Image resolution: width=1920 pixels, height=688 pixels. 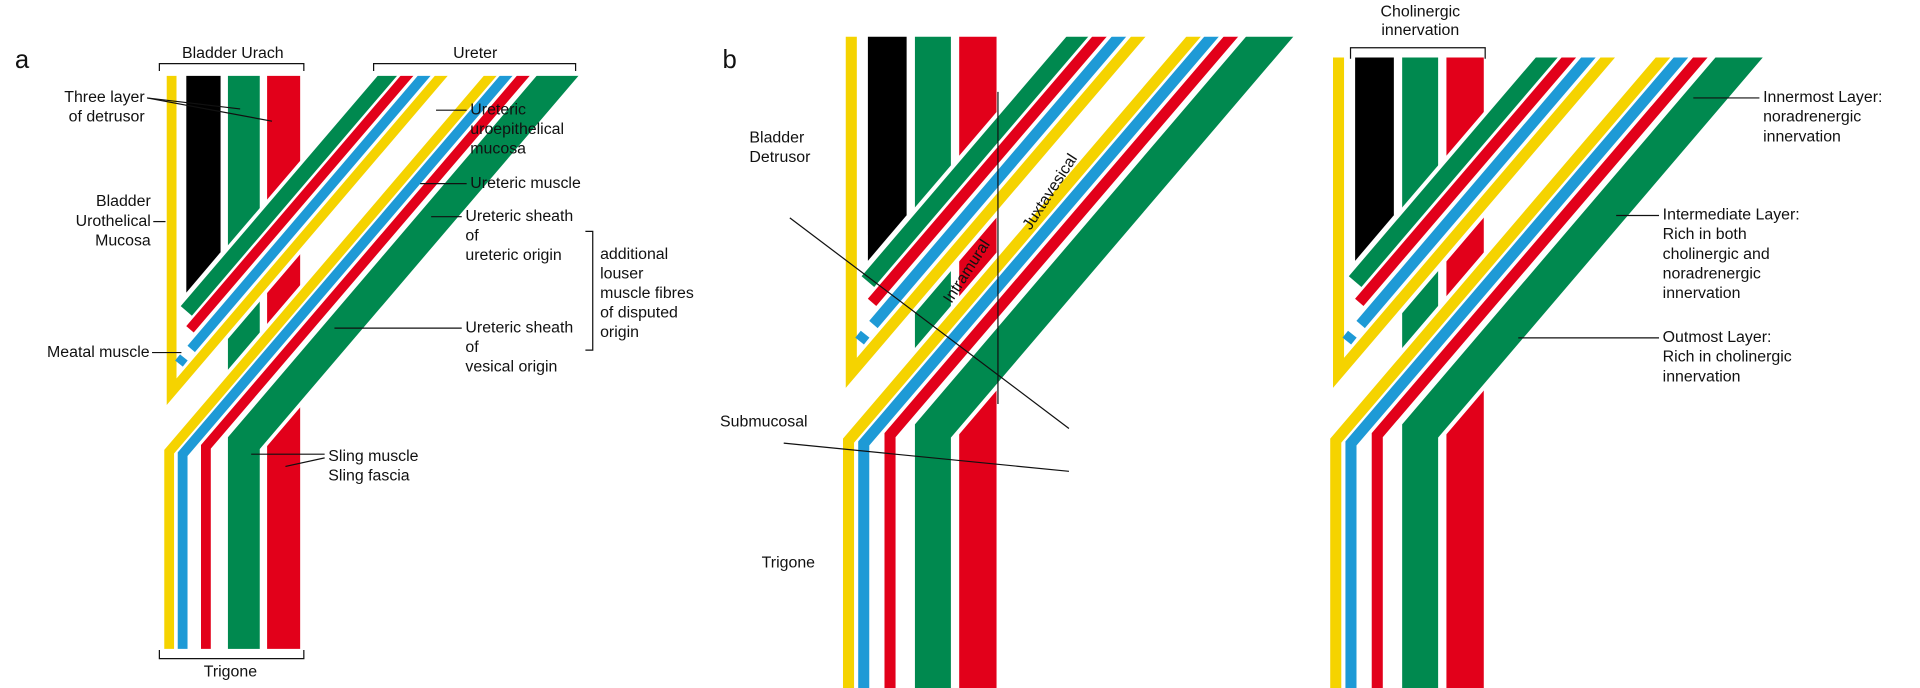 What do you see at coordinates (475, 53) in the screenshot?
I see `bracket-label: Ureter` at bounding box center [475, 53].